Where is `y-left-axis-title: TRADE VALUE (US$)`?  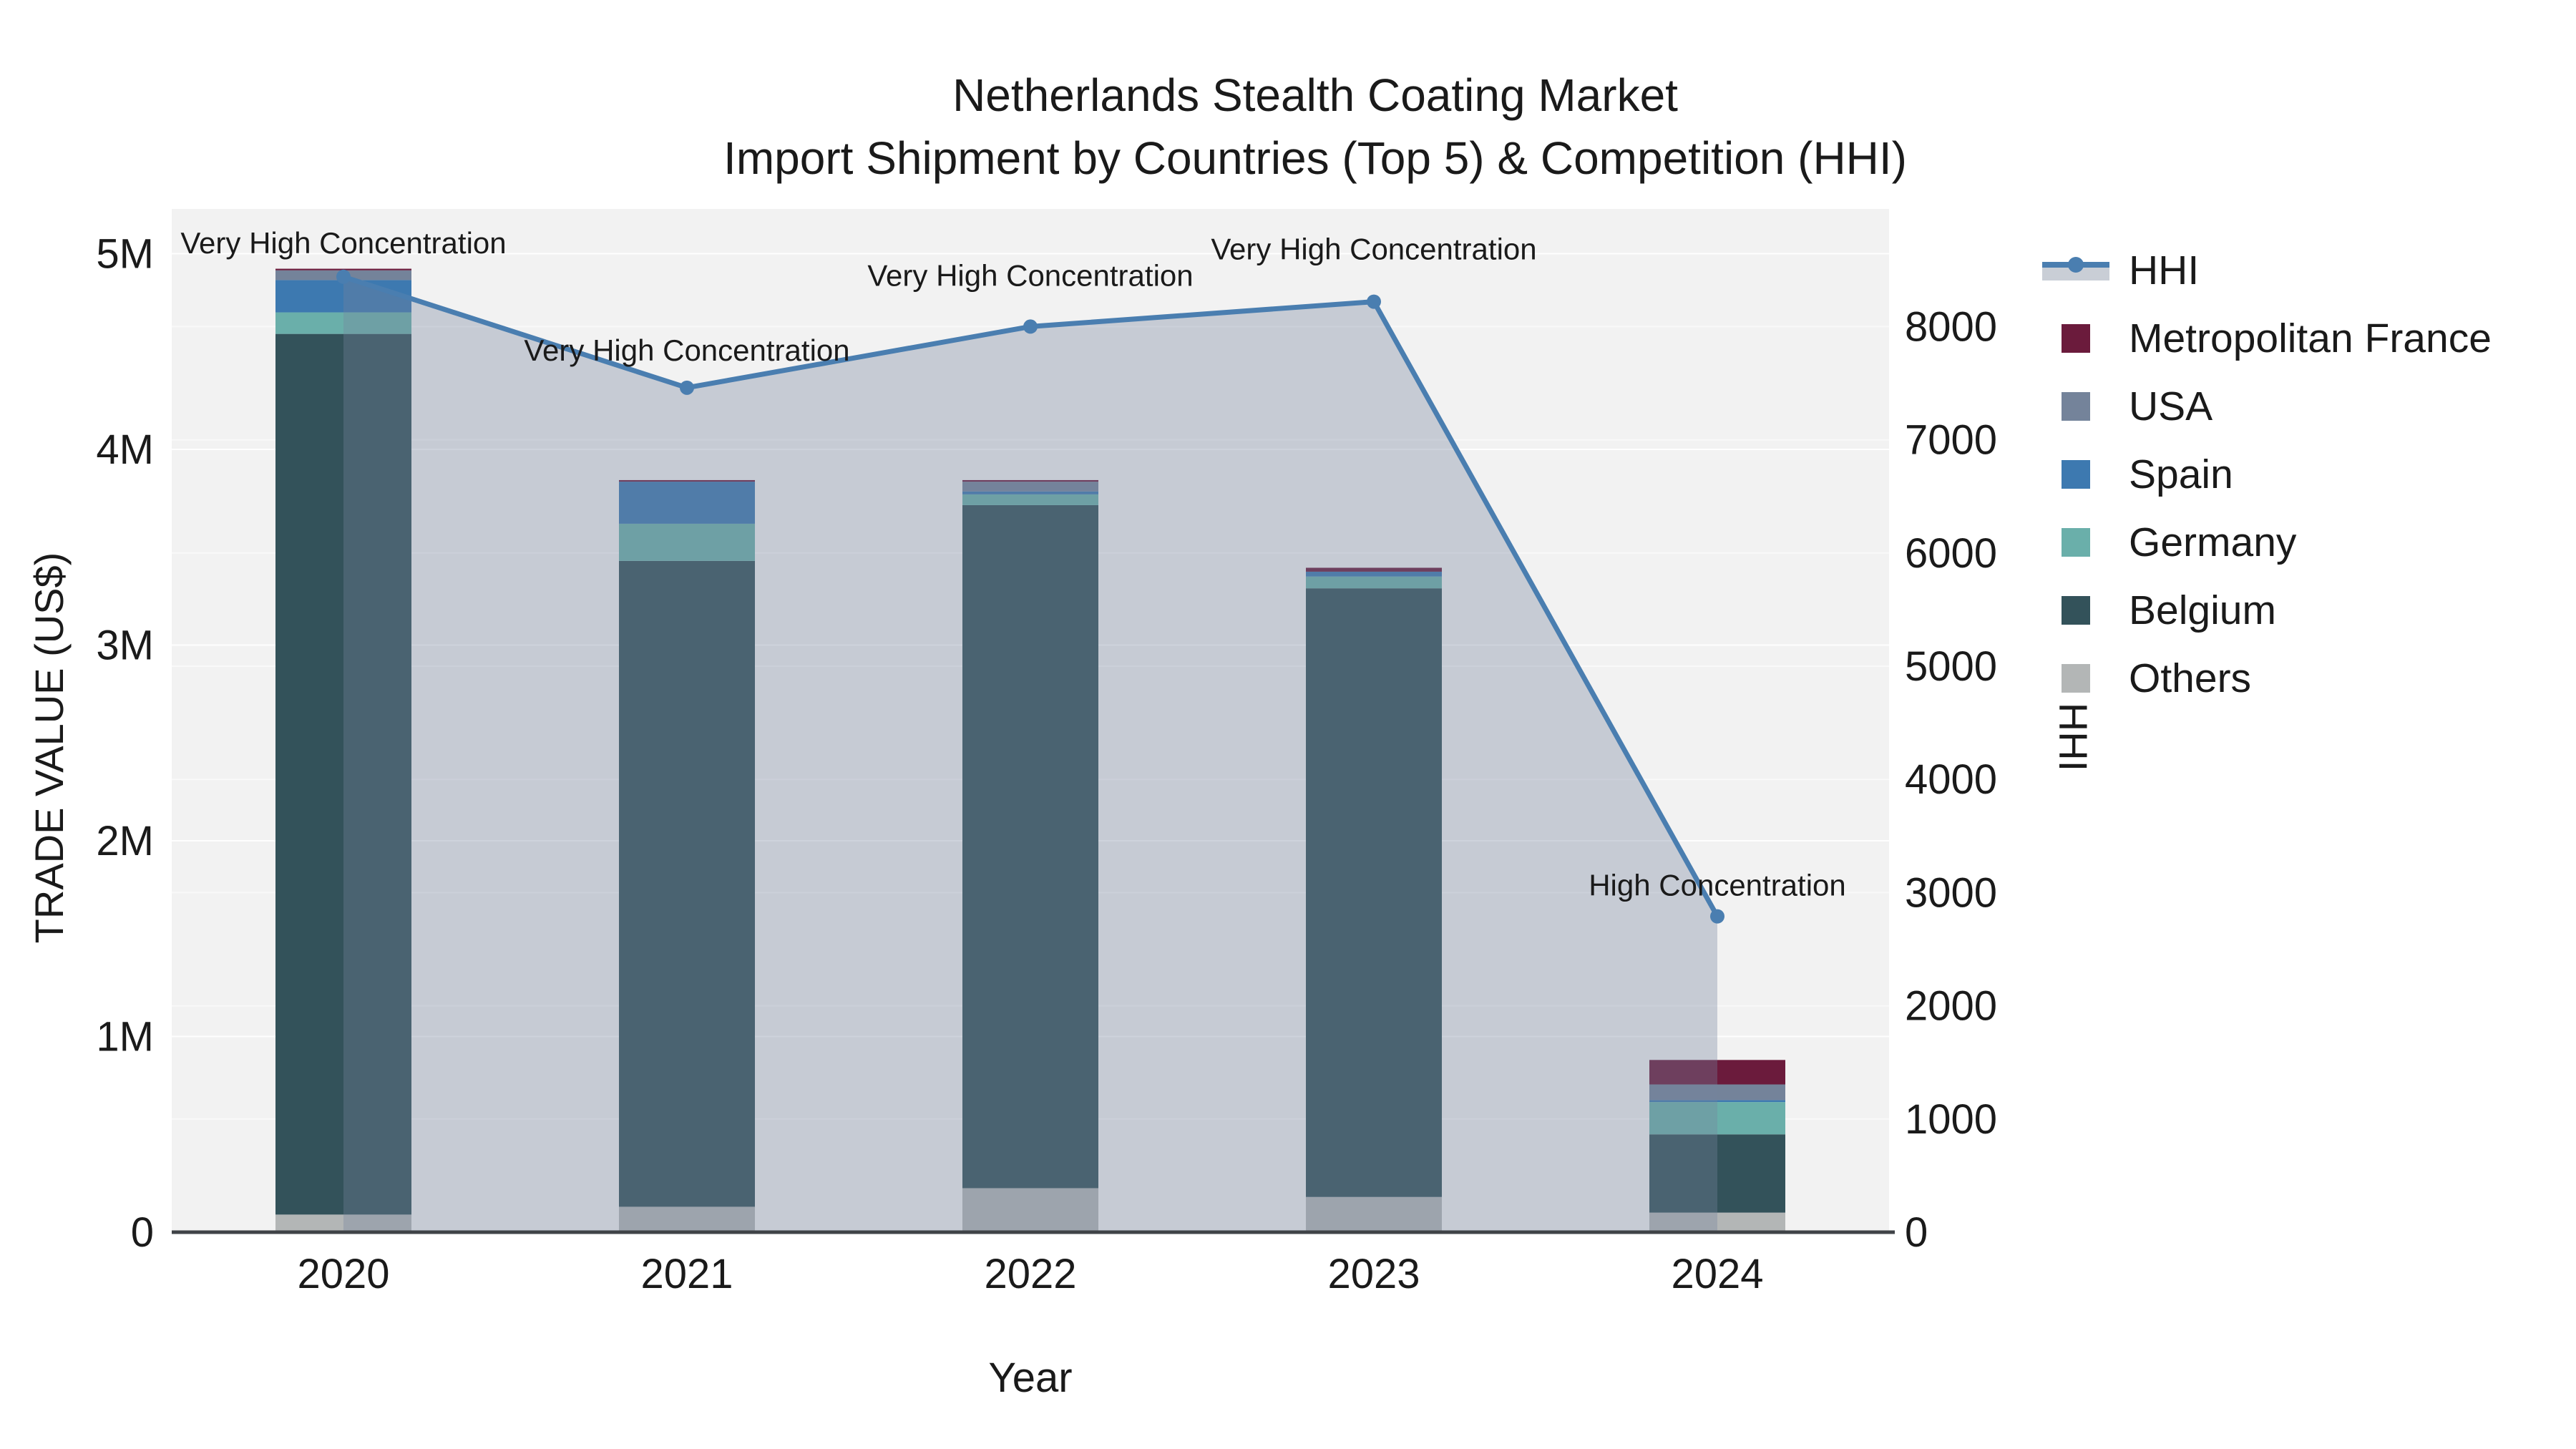
y-left-axis-title: TRADE VALUE (US$) is located at coordinates (49, 748).